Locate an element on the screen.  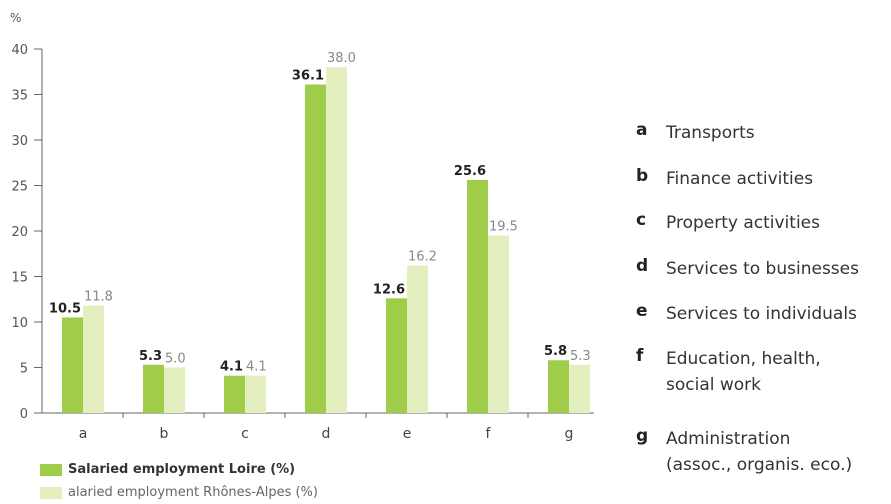
bar-rhone-alpes-d is located at coordinates (336, 240).